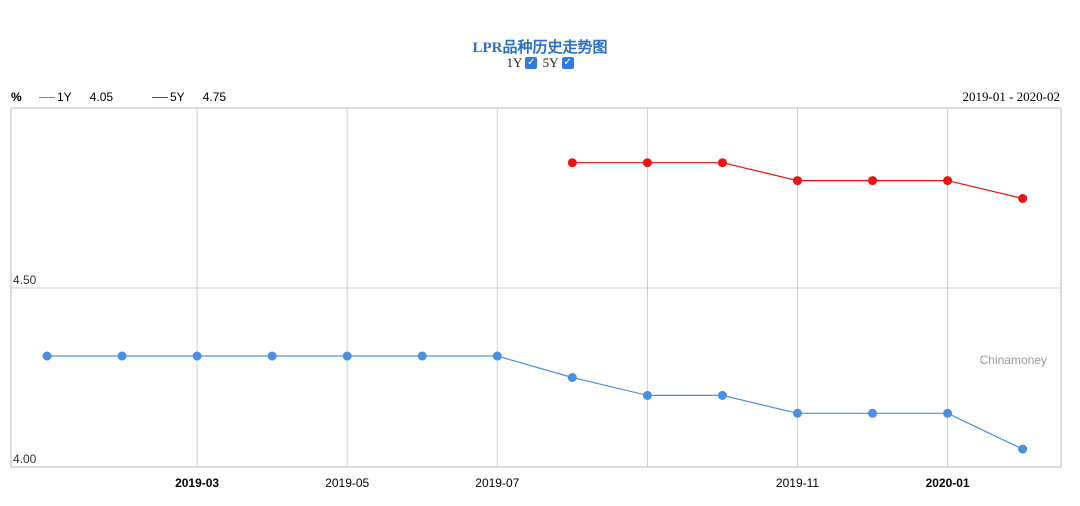 Image resolution: width=1080 pixels, height=506 pixels. Describe the element at coordinates (1013, 360) in the screenshot. I see `watermark-text: Chinamoney` at that location.